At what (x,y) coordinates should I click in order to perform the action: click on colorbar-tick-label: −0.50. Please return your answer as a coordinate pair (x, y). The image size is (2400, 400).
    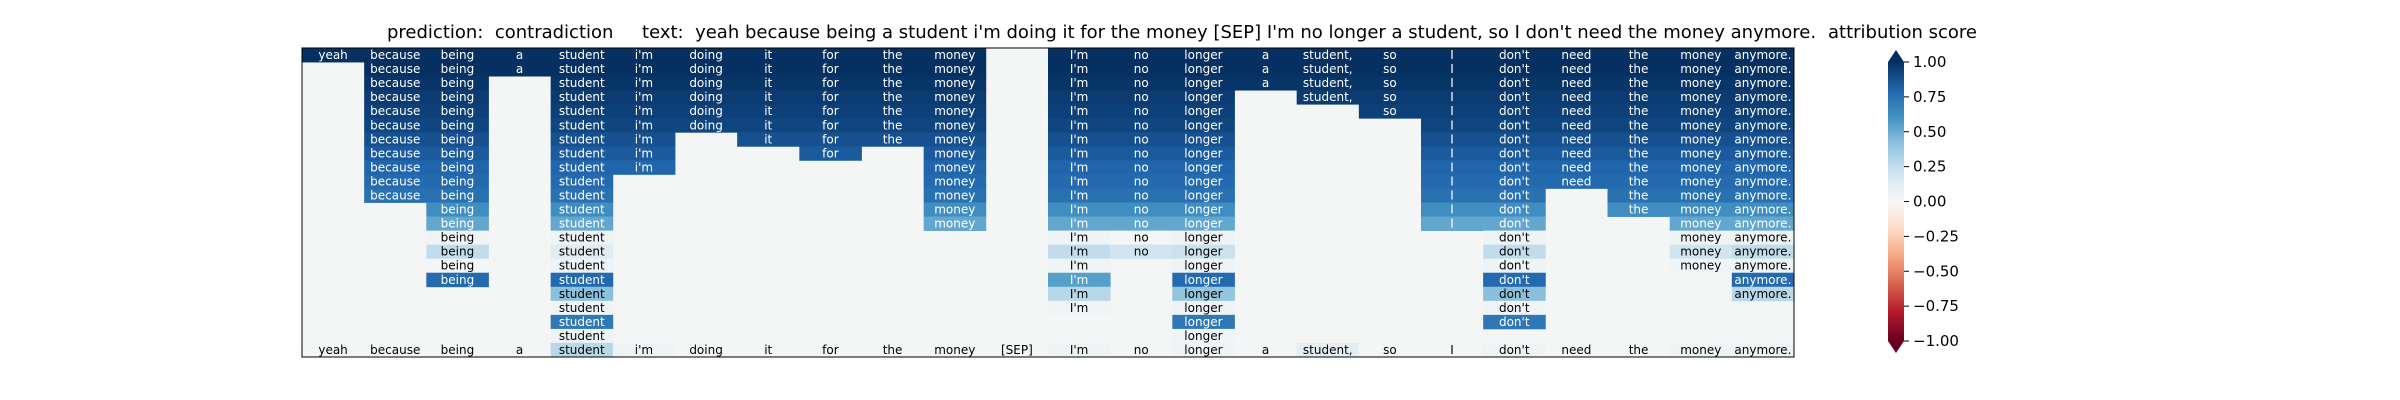
    Looking at the image, I should click on (1936, 271).